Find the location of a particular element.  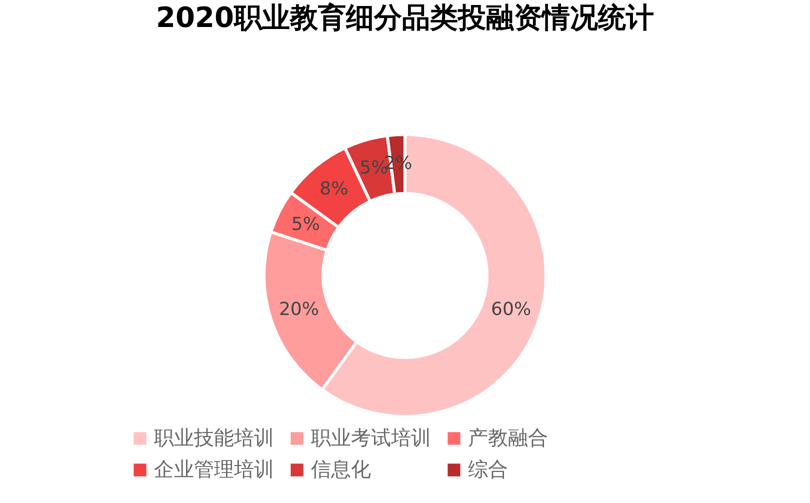

chart-title: 2020职业教育细分品类投融资情况统计 is located at coordinates (405, 17).